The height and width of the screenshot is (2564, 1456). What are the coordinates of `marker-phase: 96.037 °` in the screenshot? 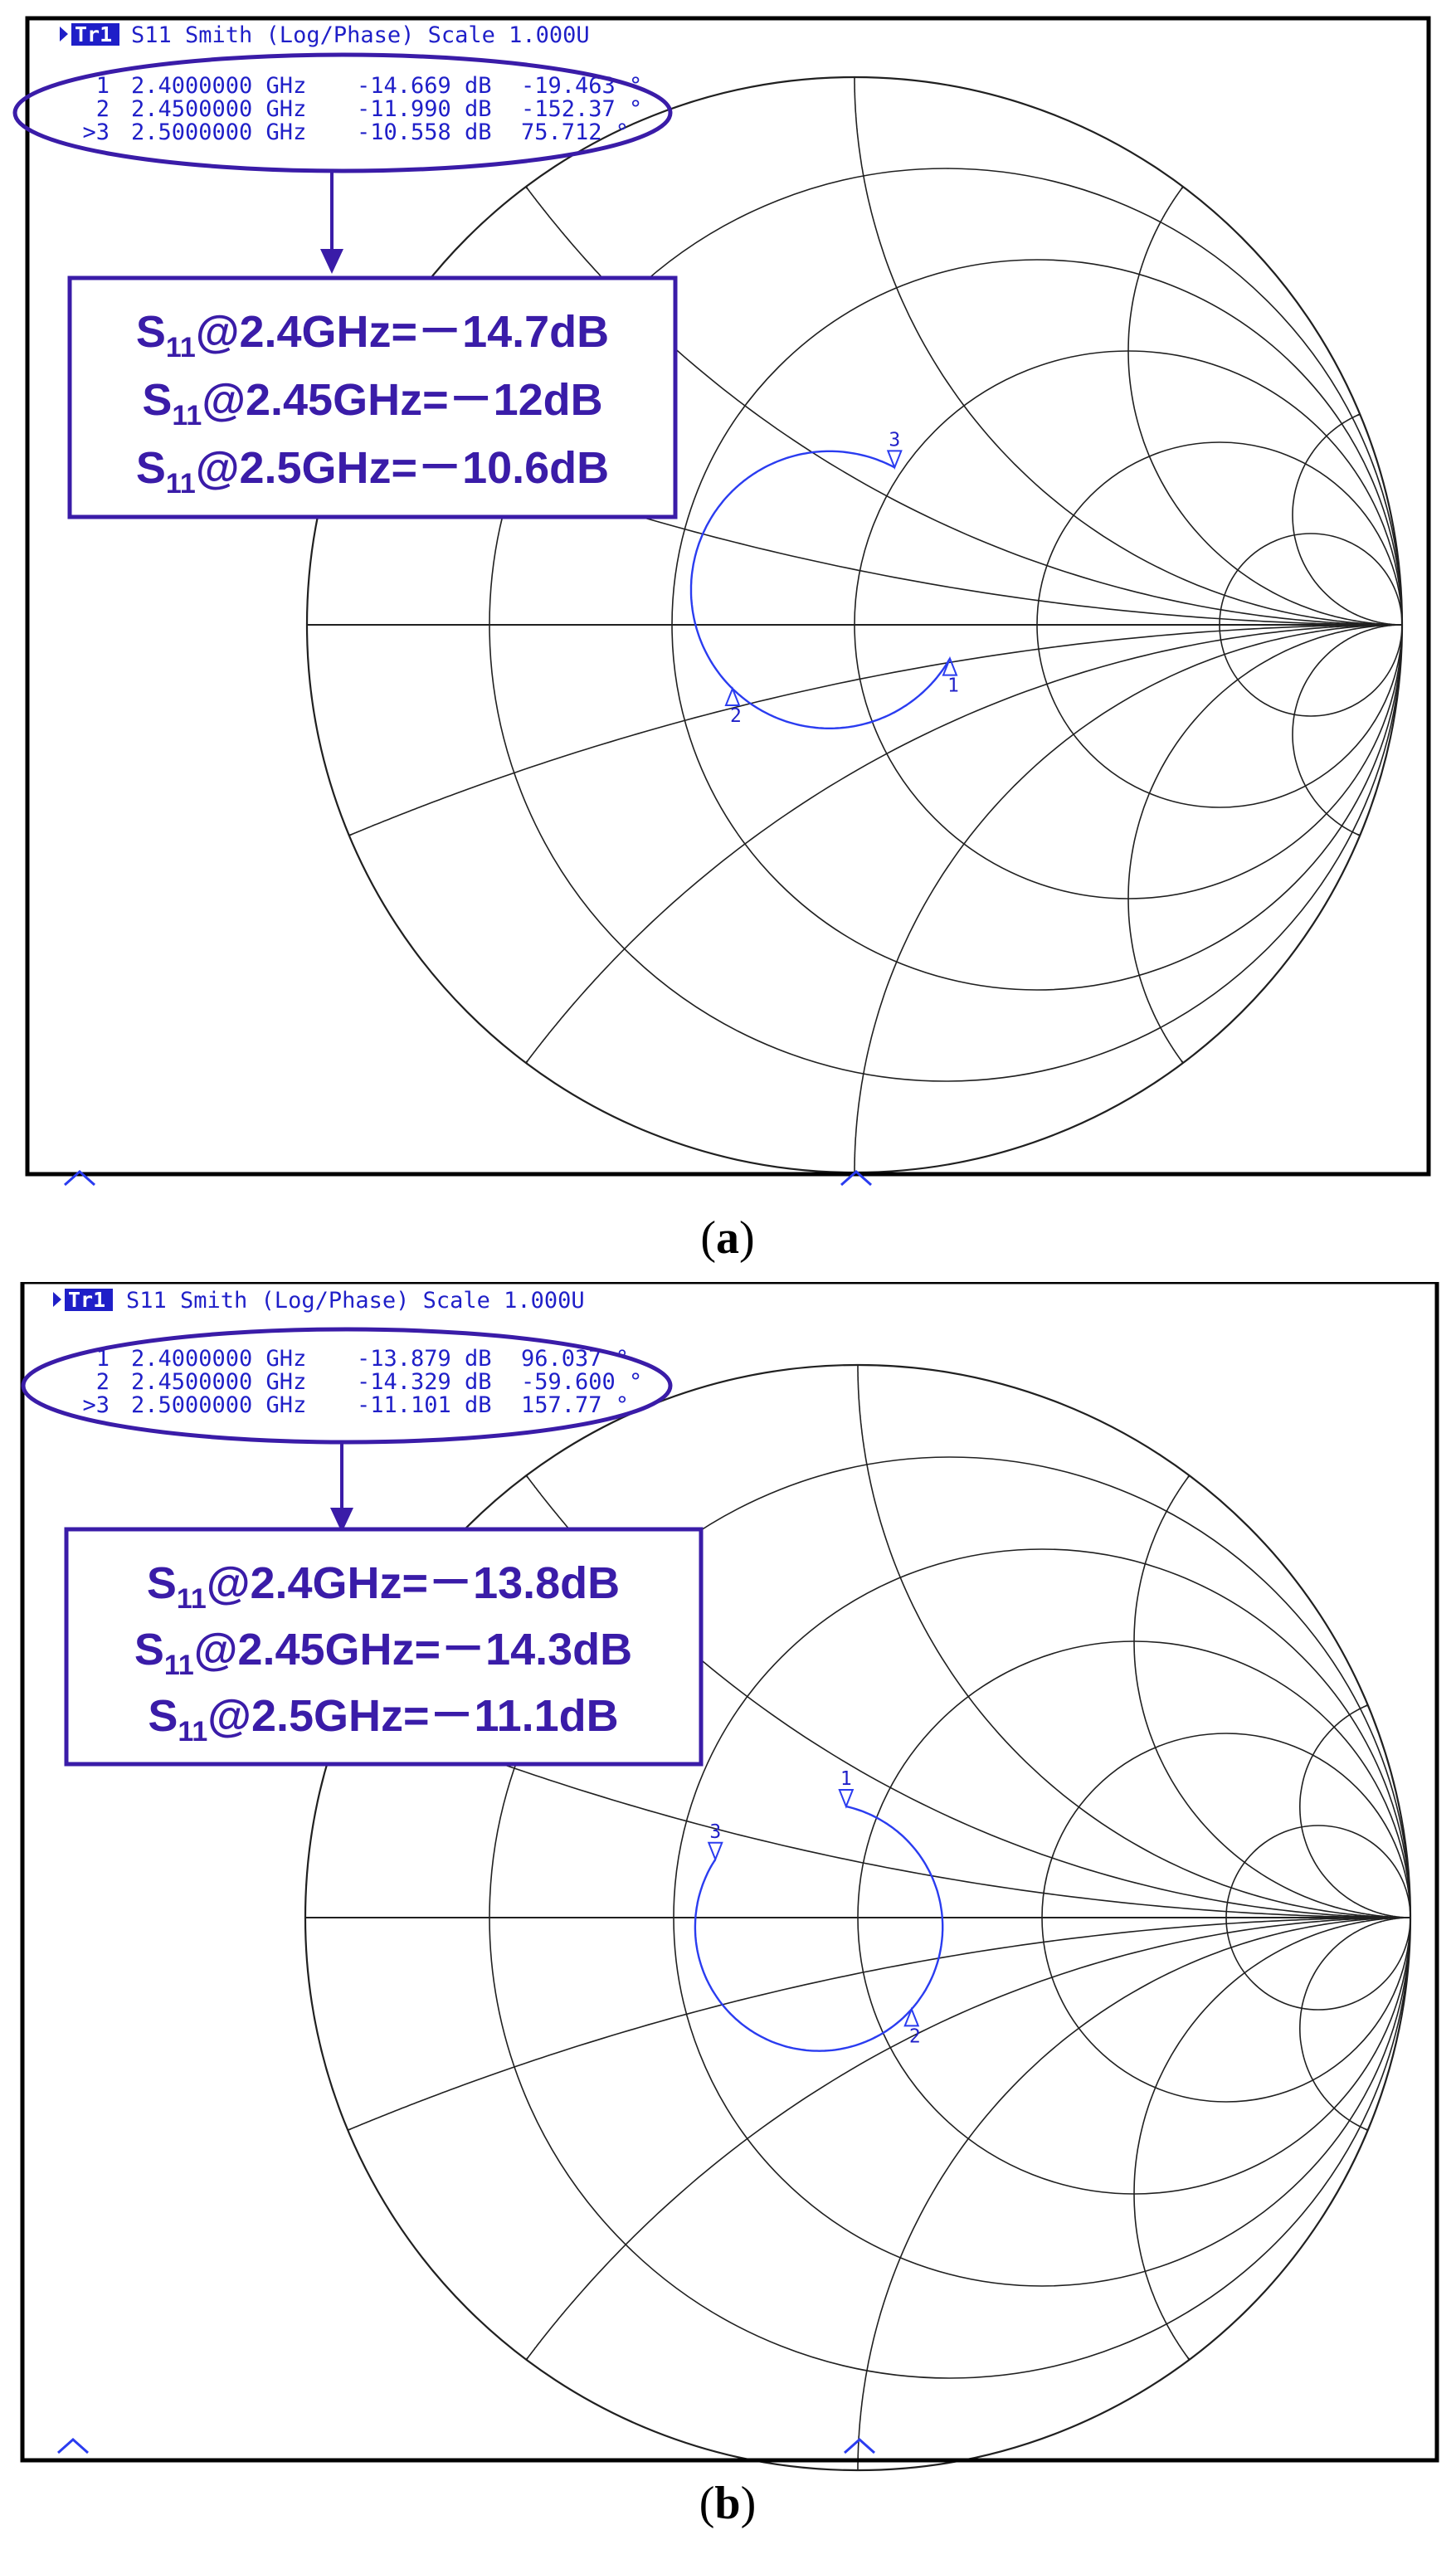 It's located at (575, 1359).